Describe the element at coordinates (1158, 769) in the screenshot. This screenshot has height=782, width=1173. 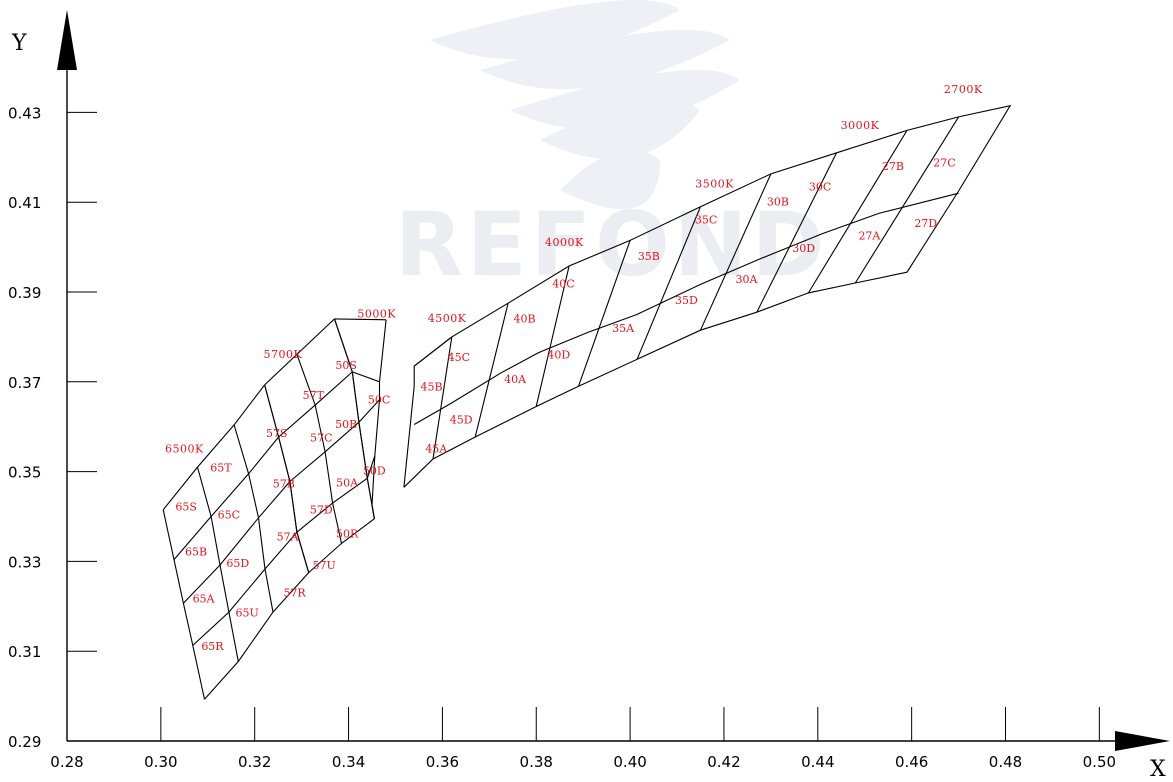
I see `x-axis-title: X` at that location.